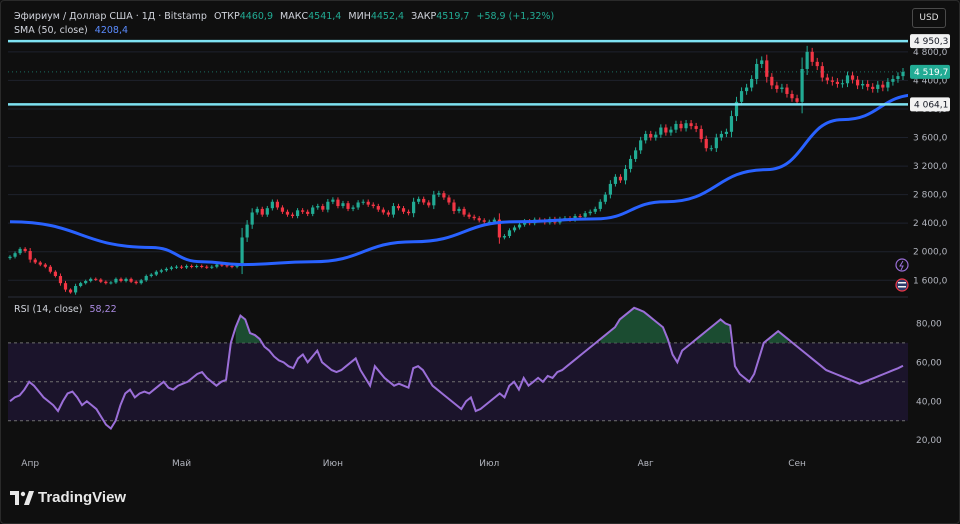 This screenshot has height=524, width=960. What do you see at coordinates (929, 18) in the screenshot?
I see `currency-button: USD` at bounding box center [929, 18].